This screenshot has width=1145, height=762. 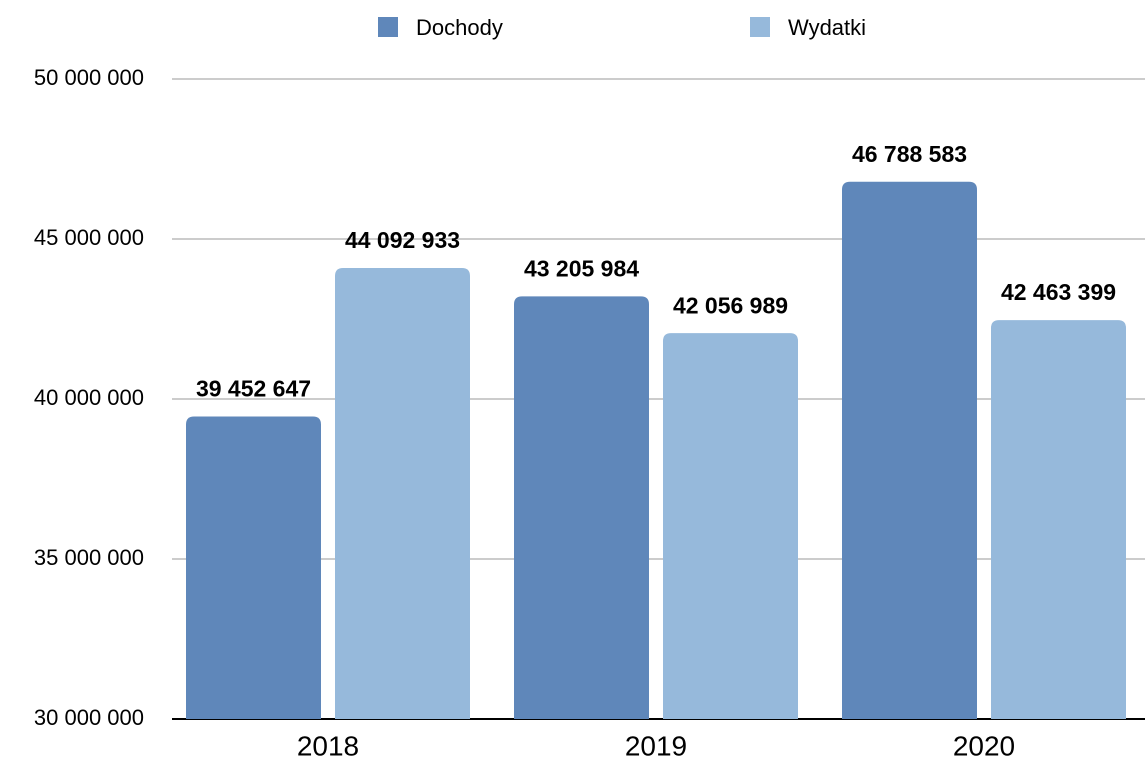 I want to click on data-label: 39 452 647, so click(x=253, y=389).